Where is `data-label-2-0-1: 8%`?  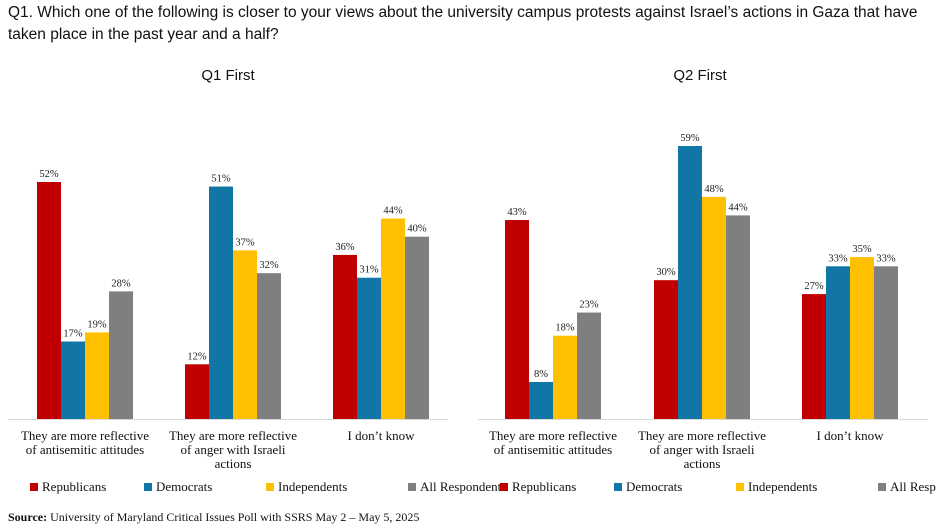
data-label-2-0-1: 8% is located at coordinates (541, 374).